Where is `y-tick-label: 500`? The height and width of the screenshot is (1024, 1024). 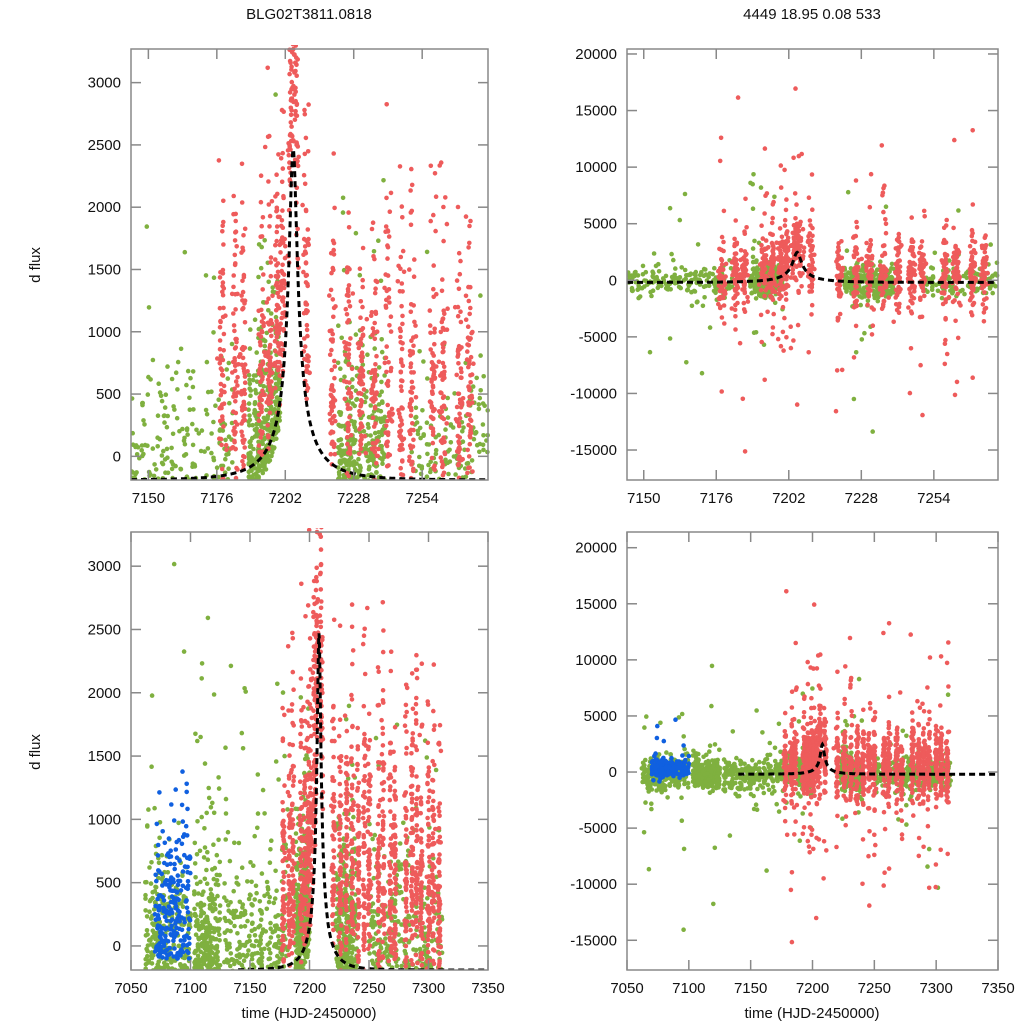
y-tick-label: 500 is located at coordinates (108, 394).